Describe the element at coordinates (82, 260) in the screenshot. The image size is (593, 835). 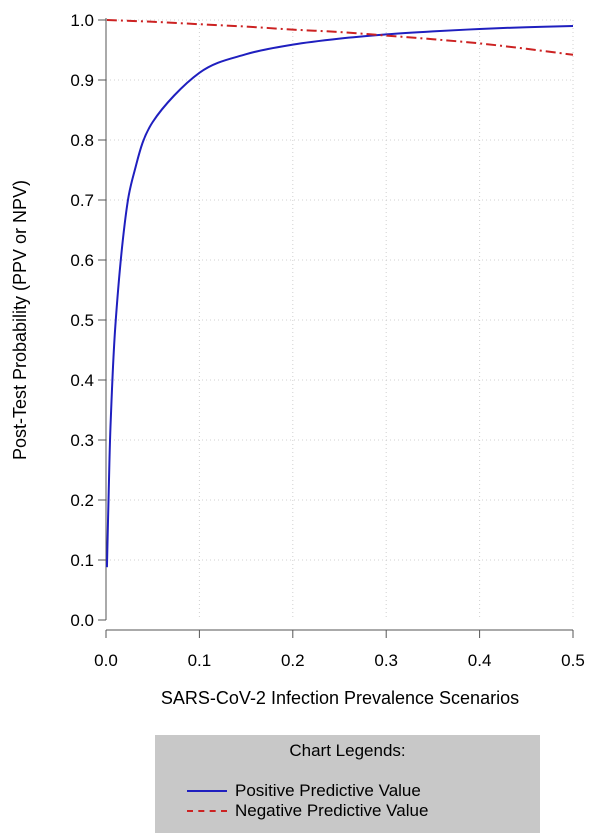
I see `y-tick-label: 0.6` at that location.